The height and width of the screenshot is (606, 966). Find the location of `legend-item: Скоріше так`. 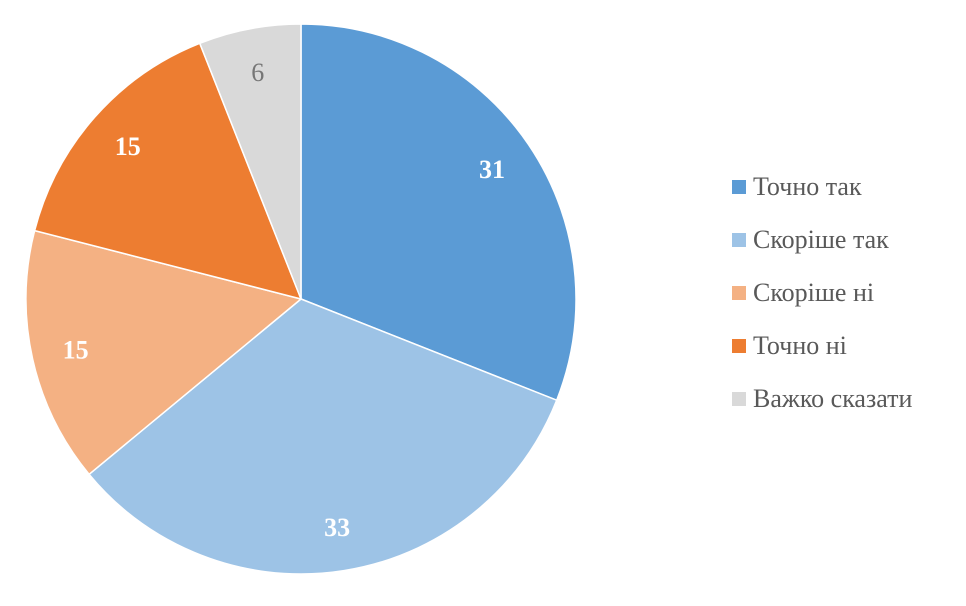

legend-item: Скоріше так is located at coordinates (822, 239).